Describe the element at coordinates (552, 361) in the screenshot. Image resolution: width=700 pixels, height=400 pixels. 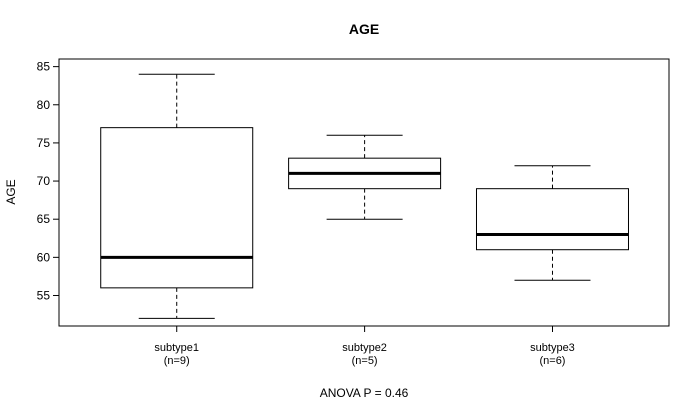
I see `x-category-count: (n=6)` at that location.